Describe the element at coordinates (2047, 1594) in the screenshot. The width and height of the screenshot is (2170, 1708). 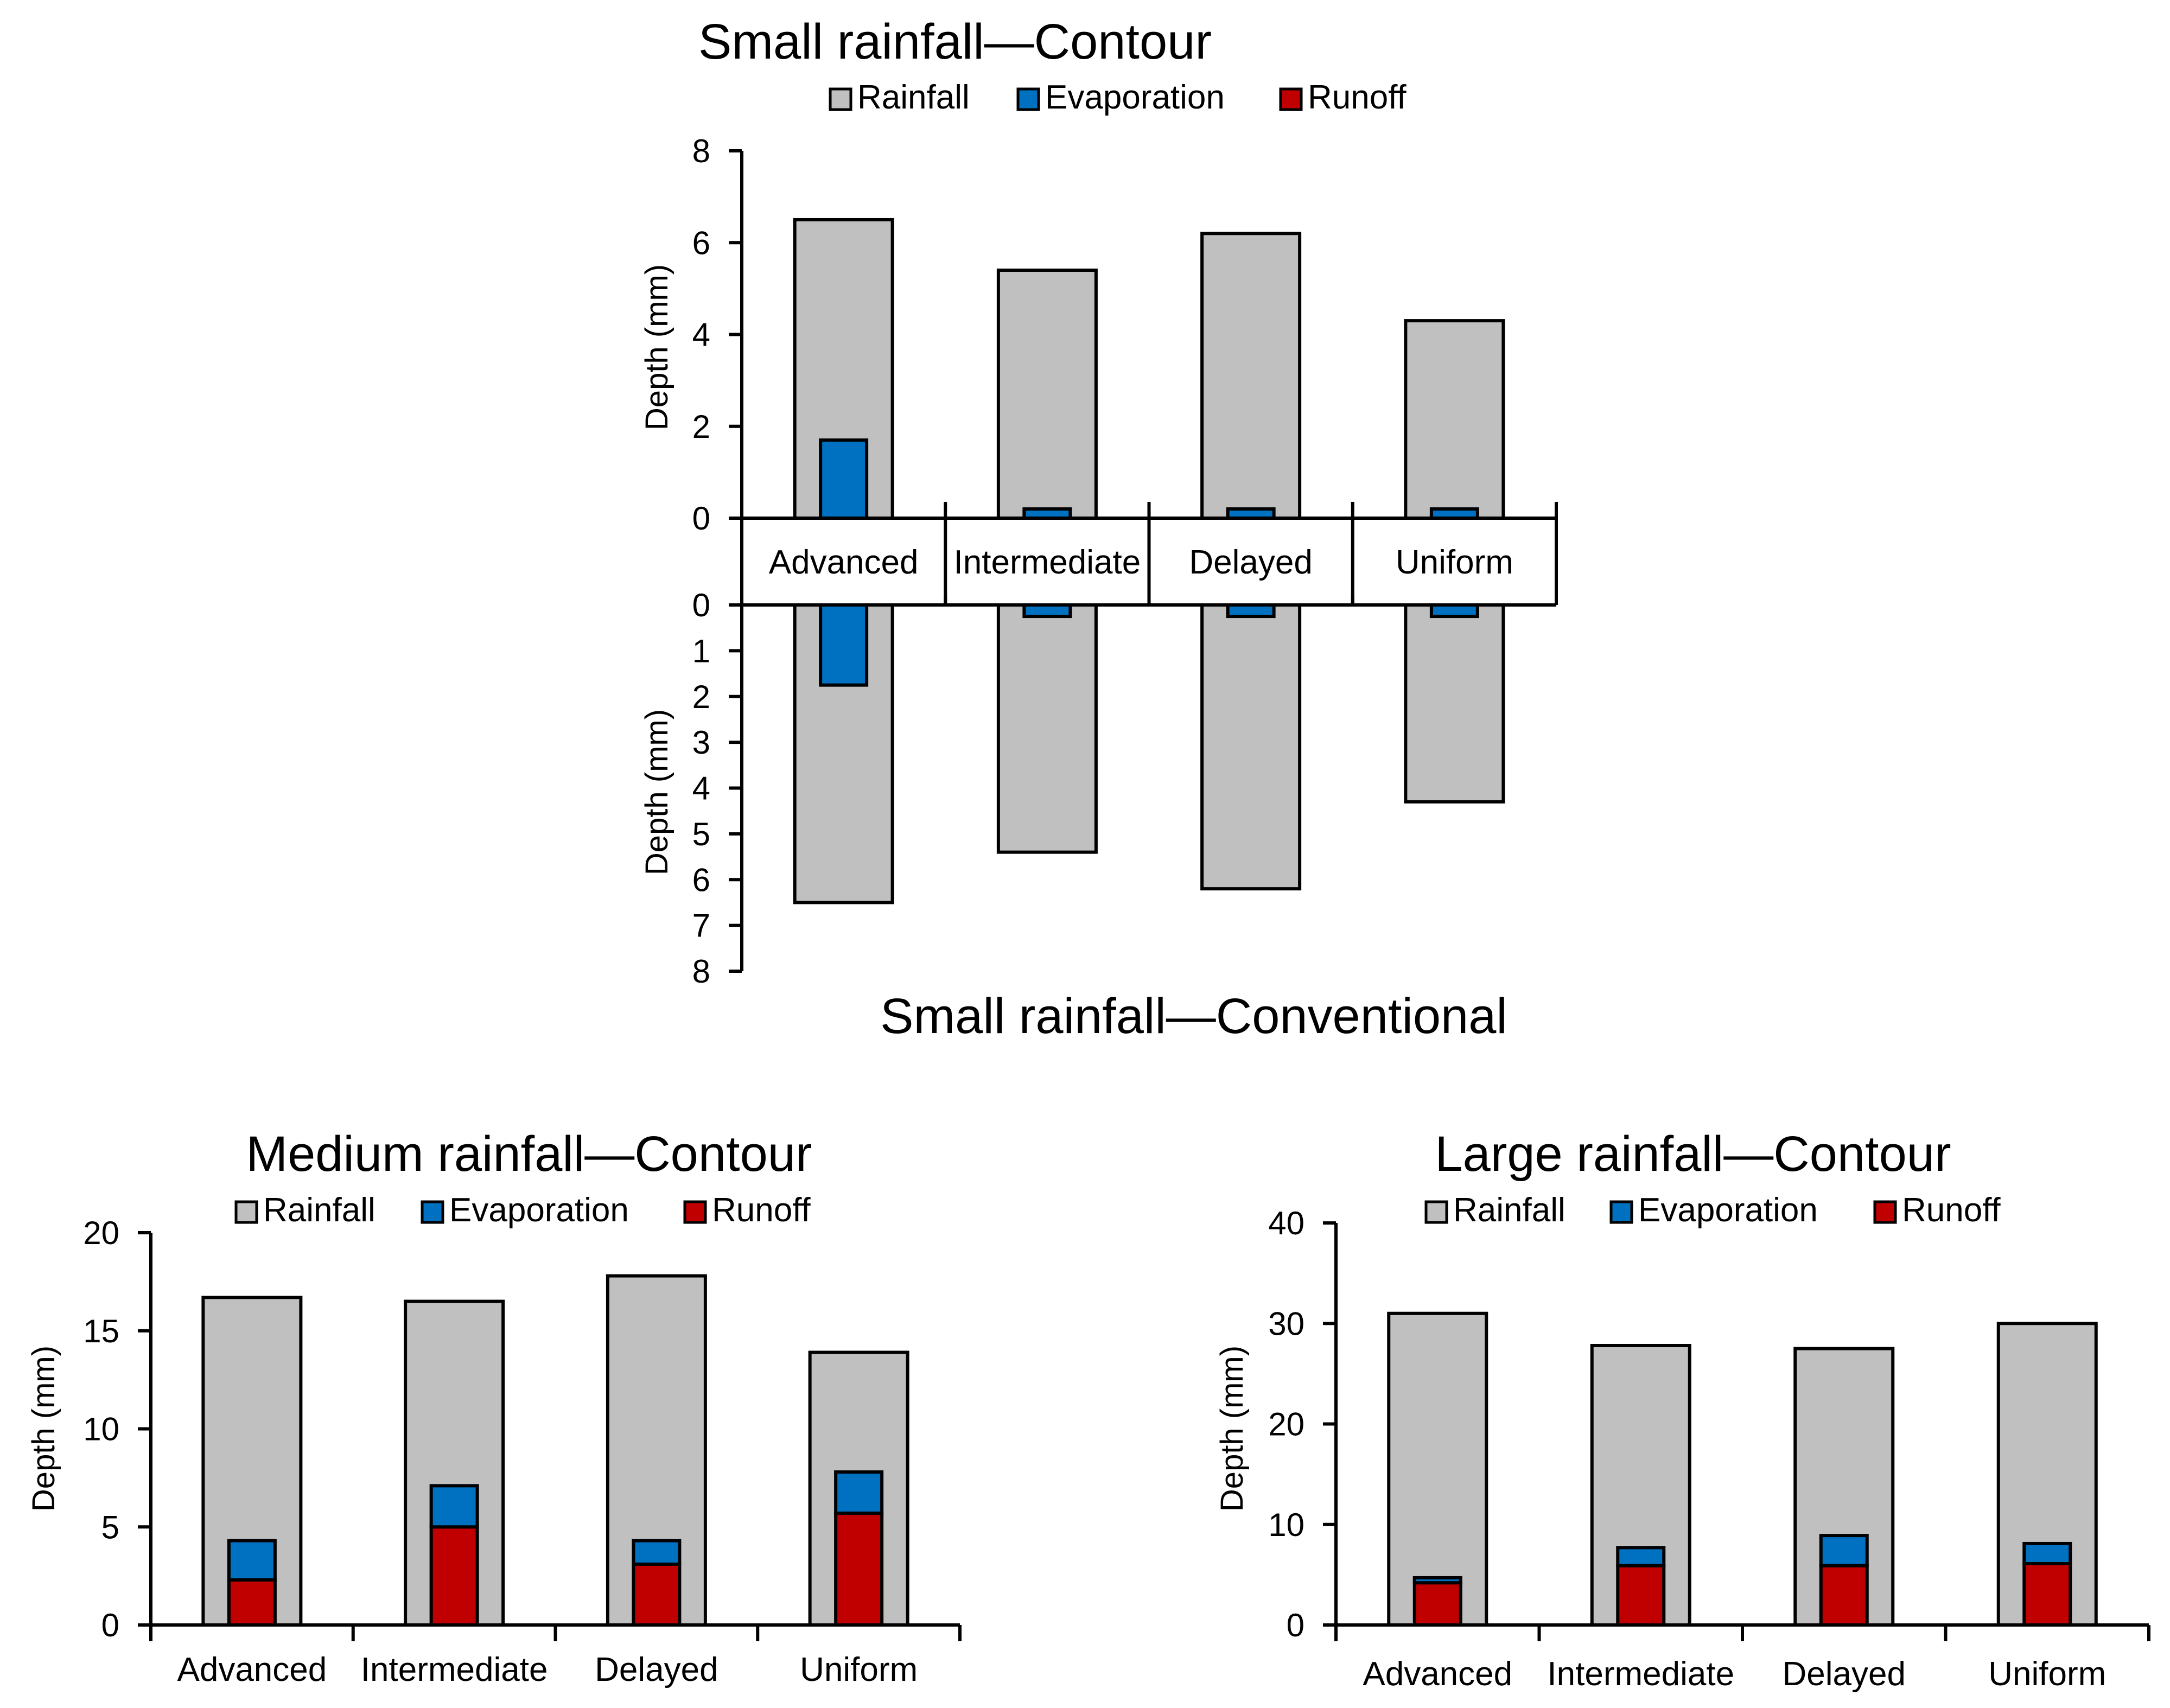
I see `bar-runoff-uniform` at that location.